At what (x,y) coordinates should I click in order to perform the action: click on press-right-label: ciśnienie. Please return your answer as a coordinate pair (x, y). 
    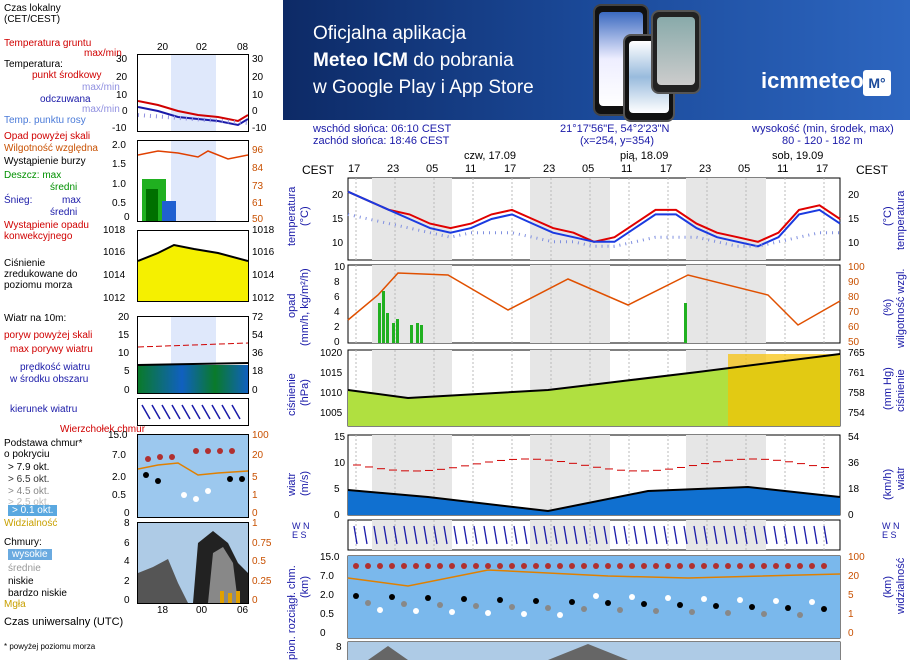
    Looking at the image, I should click on (901, 390).